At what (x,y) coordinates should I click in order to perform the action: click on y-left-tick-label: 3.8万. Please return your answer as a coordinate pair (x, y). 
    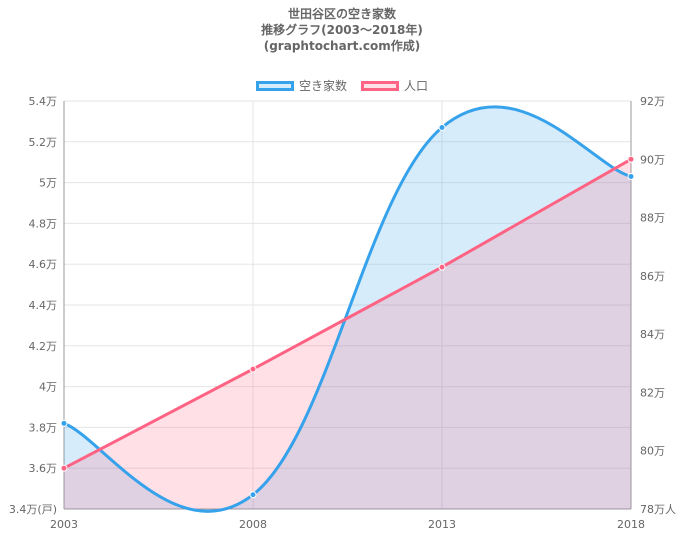
    Looking at the image, I should click on (43, 427).